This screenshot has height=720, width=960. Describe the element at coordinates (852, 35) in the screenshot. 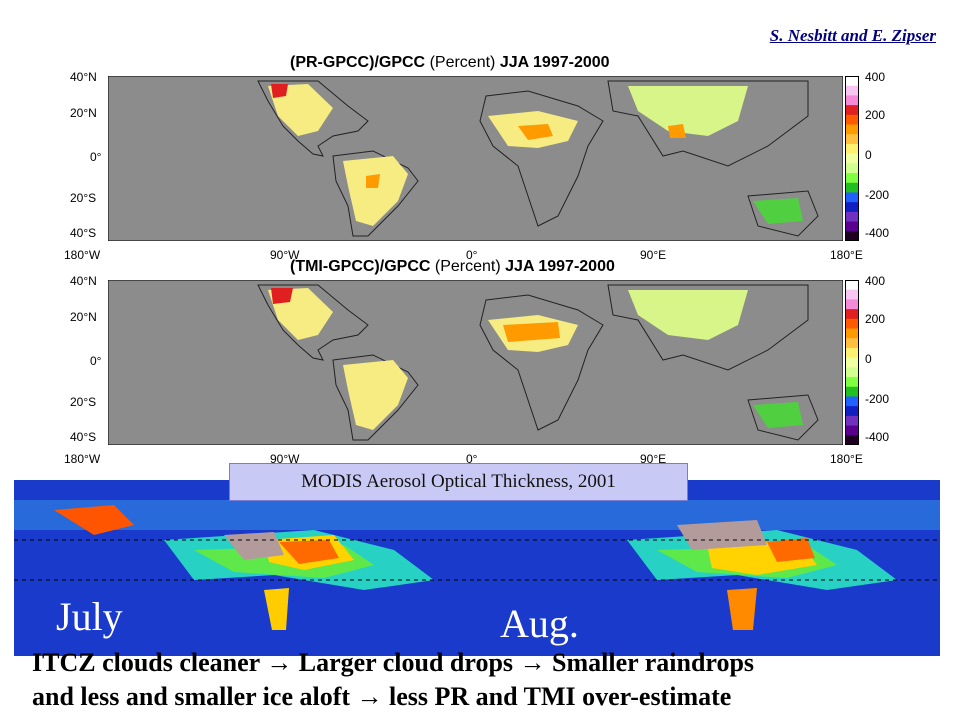

I see `author-credit: S. Nesbitt and E. Zipser` at that location.